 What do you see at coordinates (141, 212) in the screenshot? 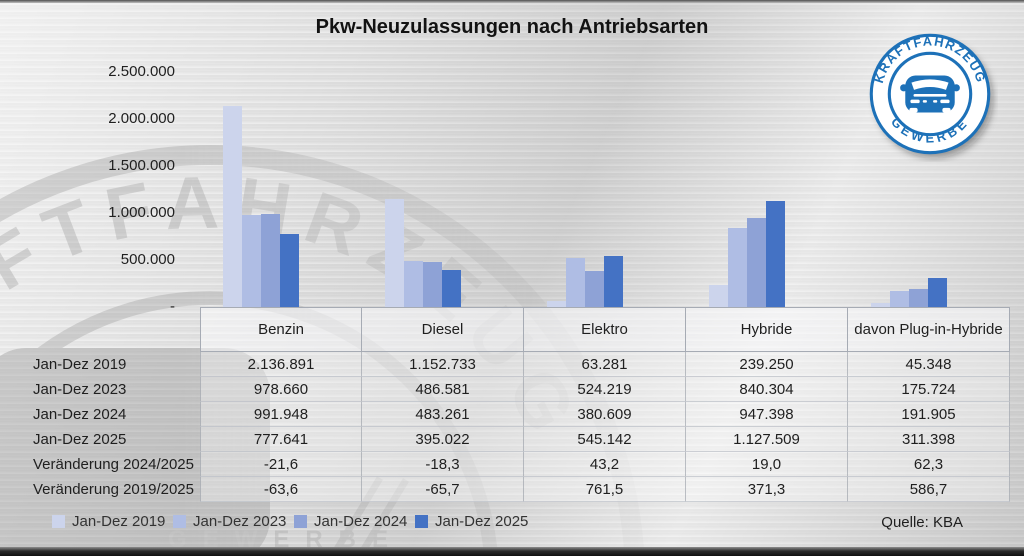
I see `y-tick-label: 1.000.000` at bounding box center [141, 212].